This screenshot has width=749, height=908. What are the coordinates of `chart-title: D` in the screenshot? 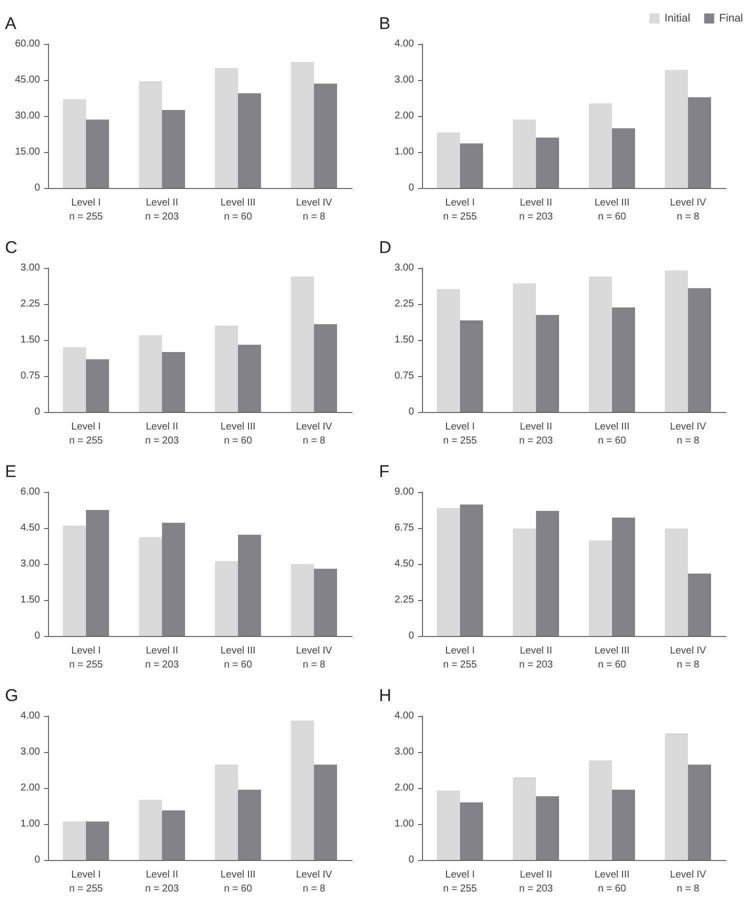 It's located at (385, 247).